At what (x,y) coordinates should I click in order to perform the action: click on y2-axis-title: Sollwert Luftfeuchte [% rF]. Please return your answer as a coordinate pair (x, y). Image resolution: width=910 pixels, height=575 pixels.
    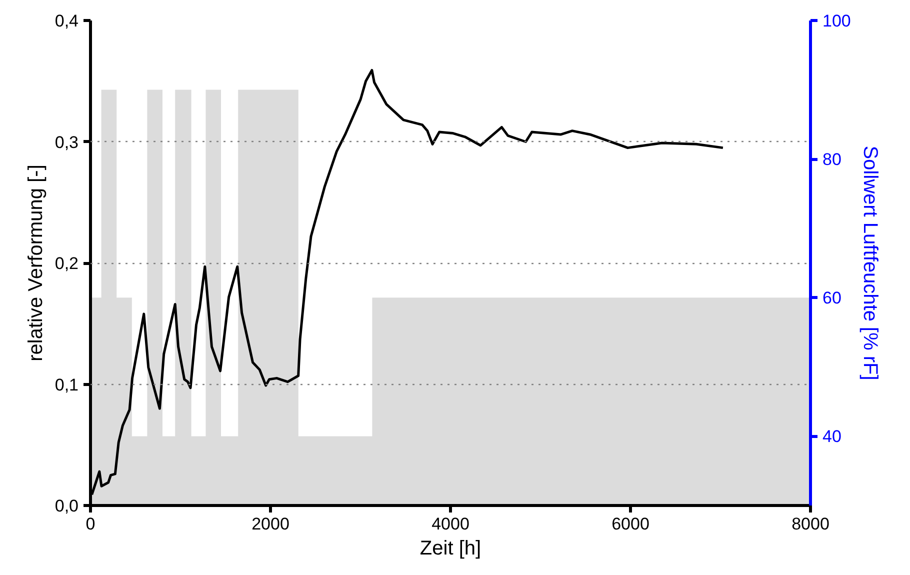
    Looking at the image, I should click on (869, 263).